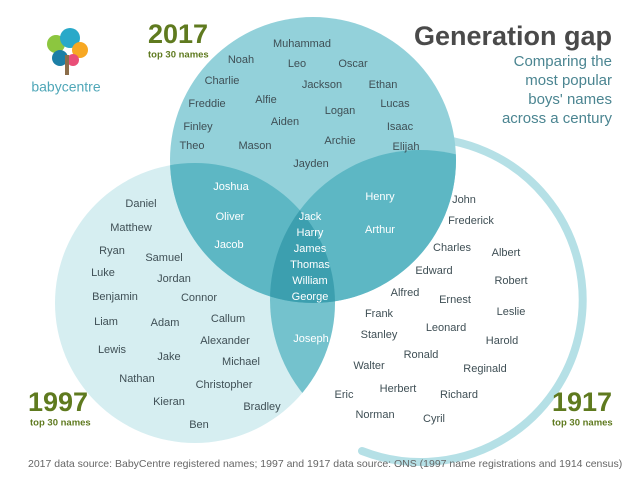 The image size is (640, 480). Describe the element at coordinates (452, 248) in the screenshot. I see `name: Charles` at that location.